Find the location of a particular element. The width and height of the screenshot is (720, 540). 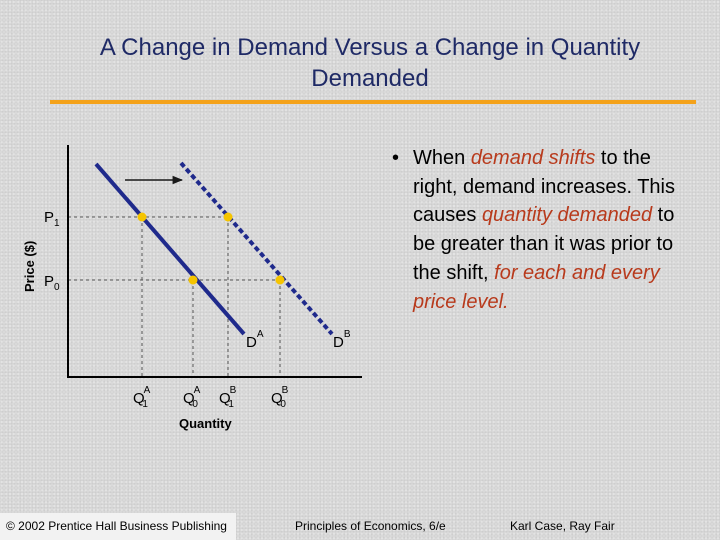

footer-copyright-box is located at coordinates (118, 526).